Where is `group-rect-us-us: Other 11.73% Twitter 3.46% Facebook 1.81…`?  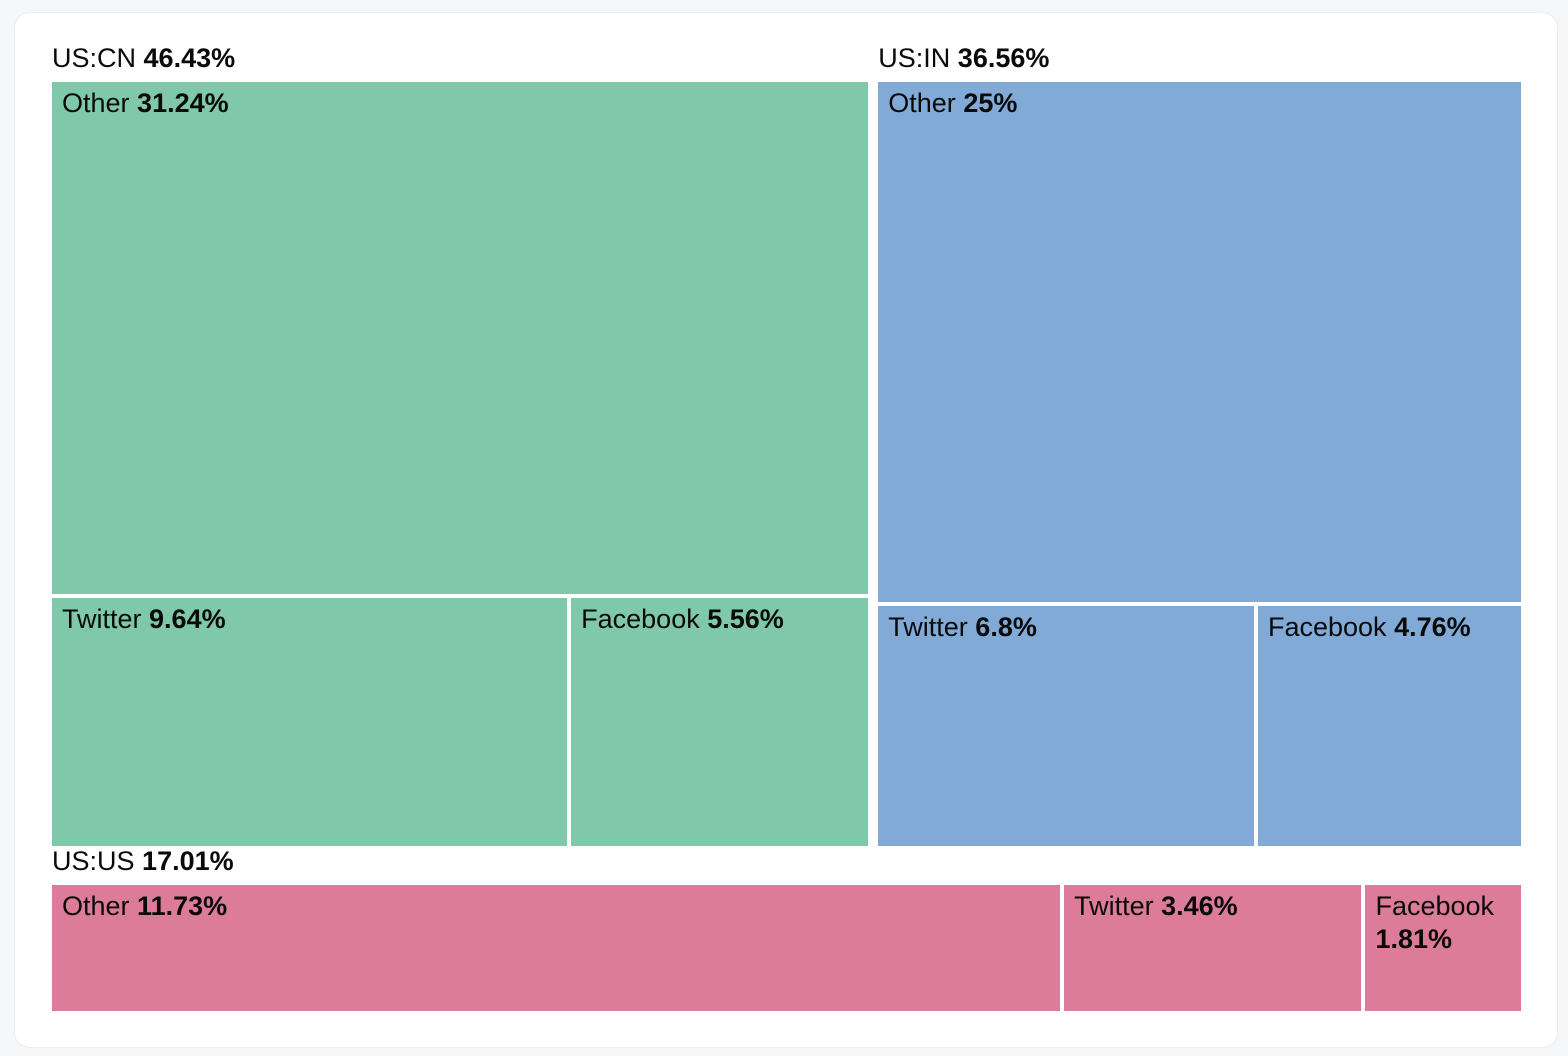 group-rect-us-us: Other 11.73% Twitter 3.46% Facebook 1.81… is located at coordinates (786, 948).